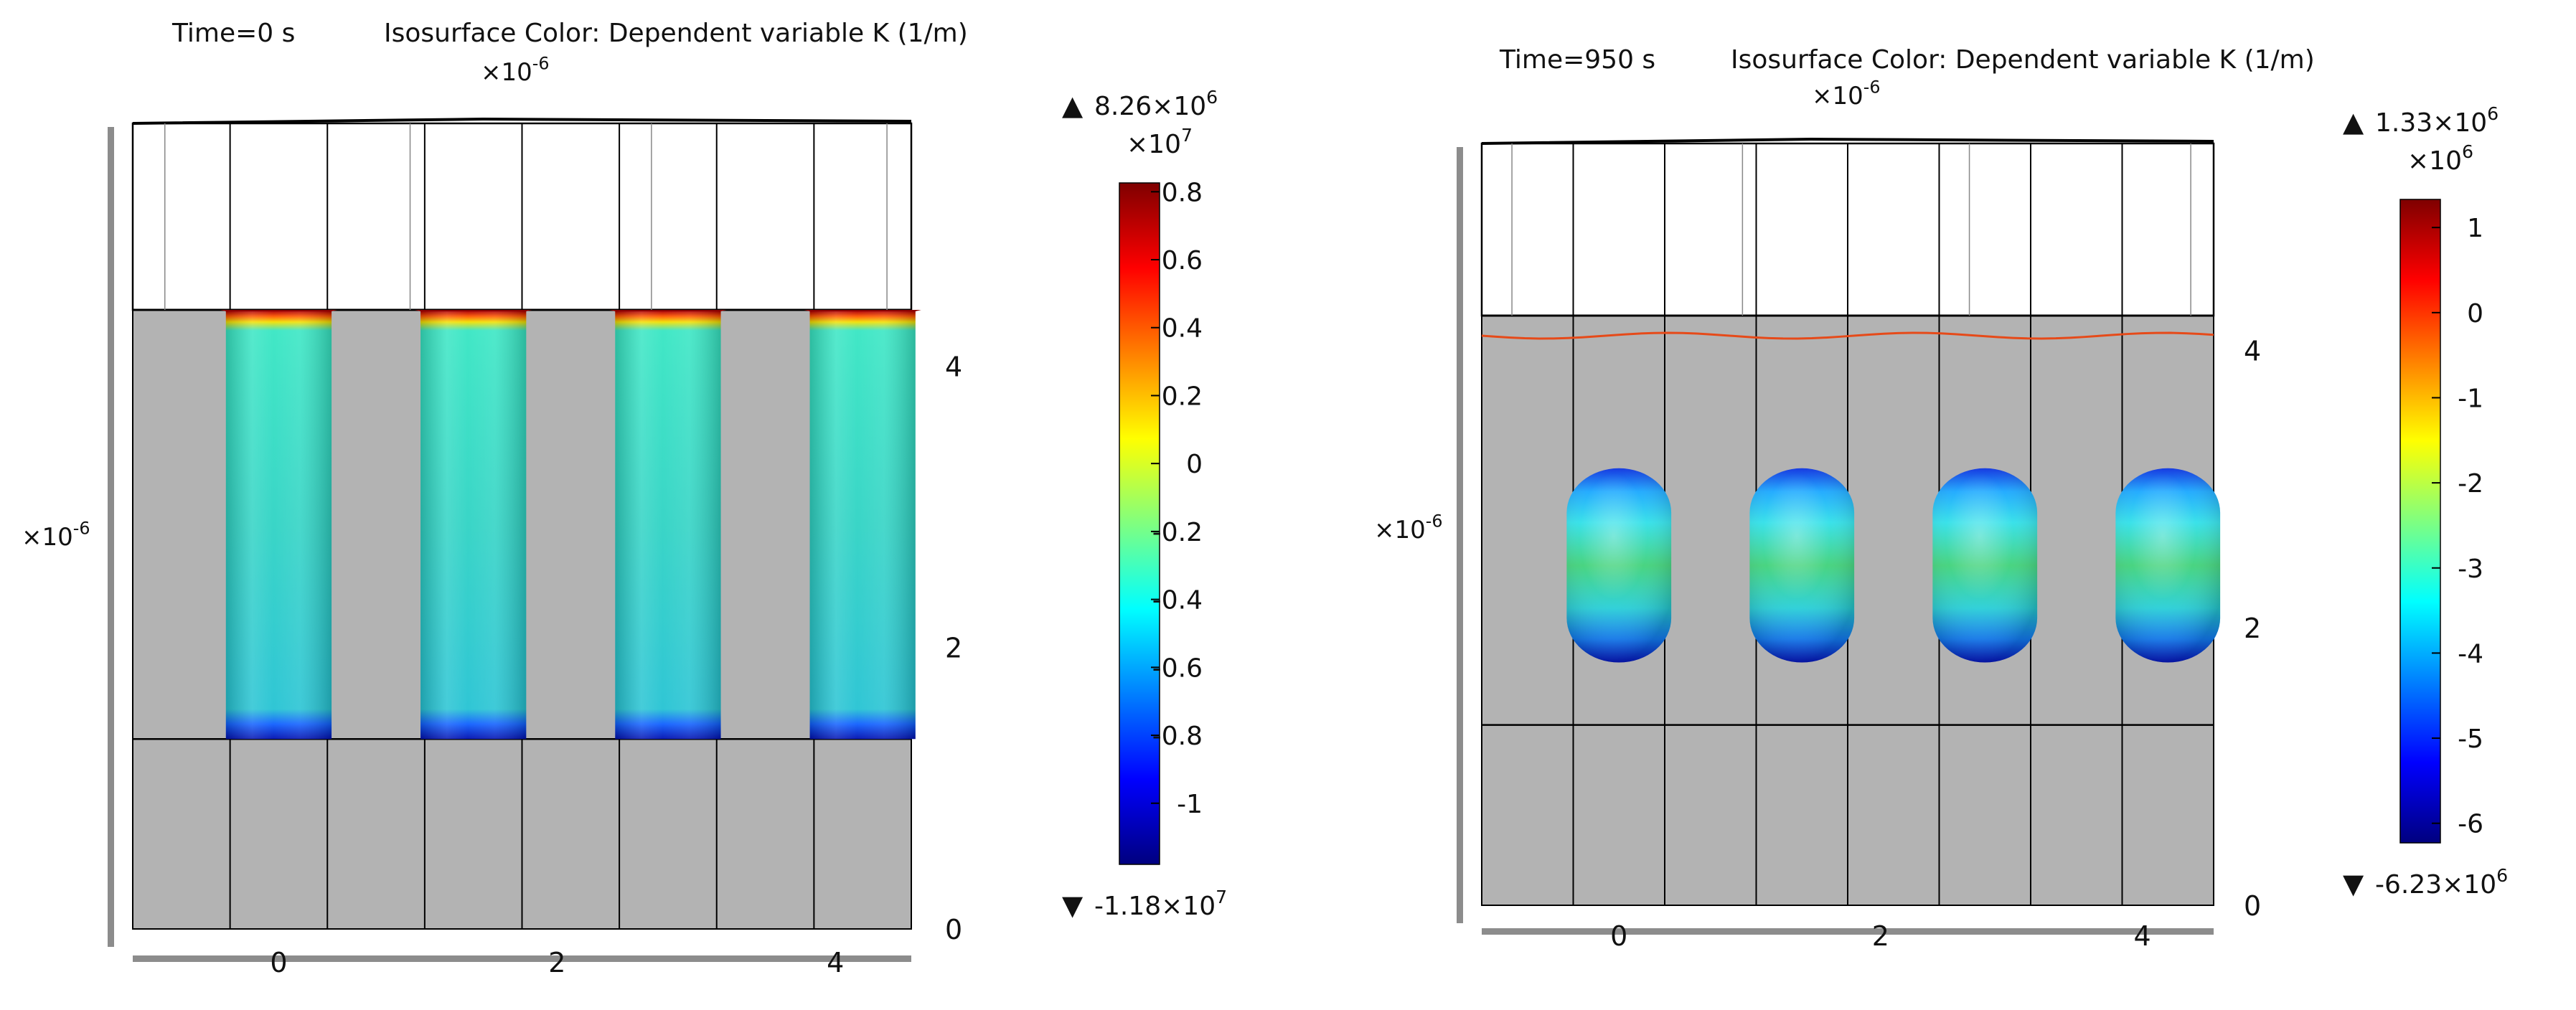  Describe the element at coordinates (1177, 532) in the screenshot. I see `colorbar-tick-label: -0.2` at that location.